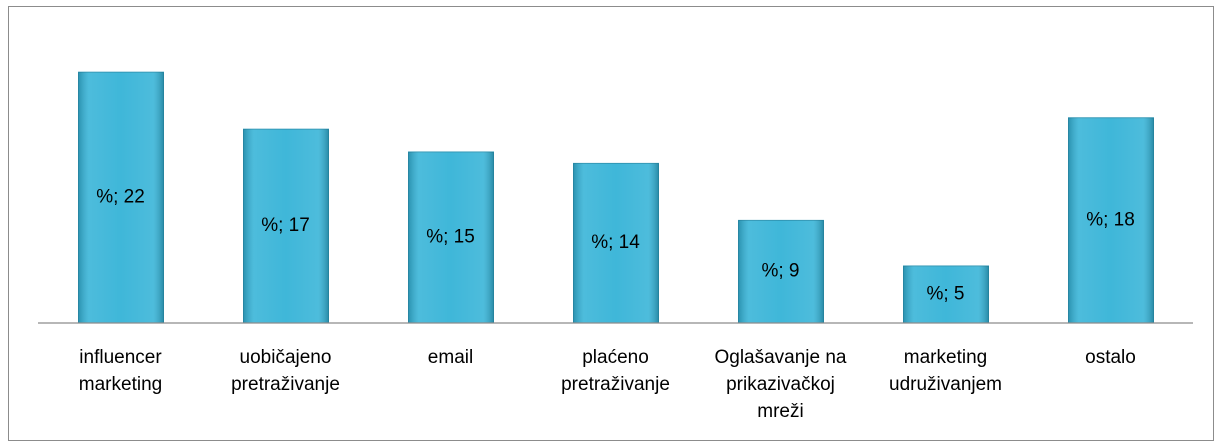 The width and height of the screenshot is (1222, 448). Describe the element at coordinates (450, 237) in the screenshot. I see `data-label: %; 15` at that location.